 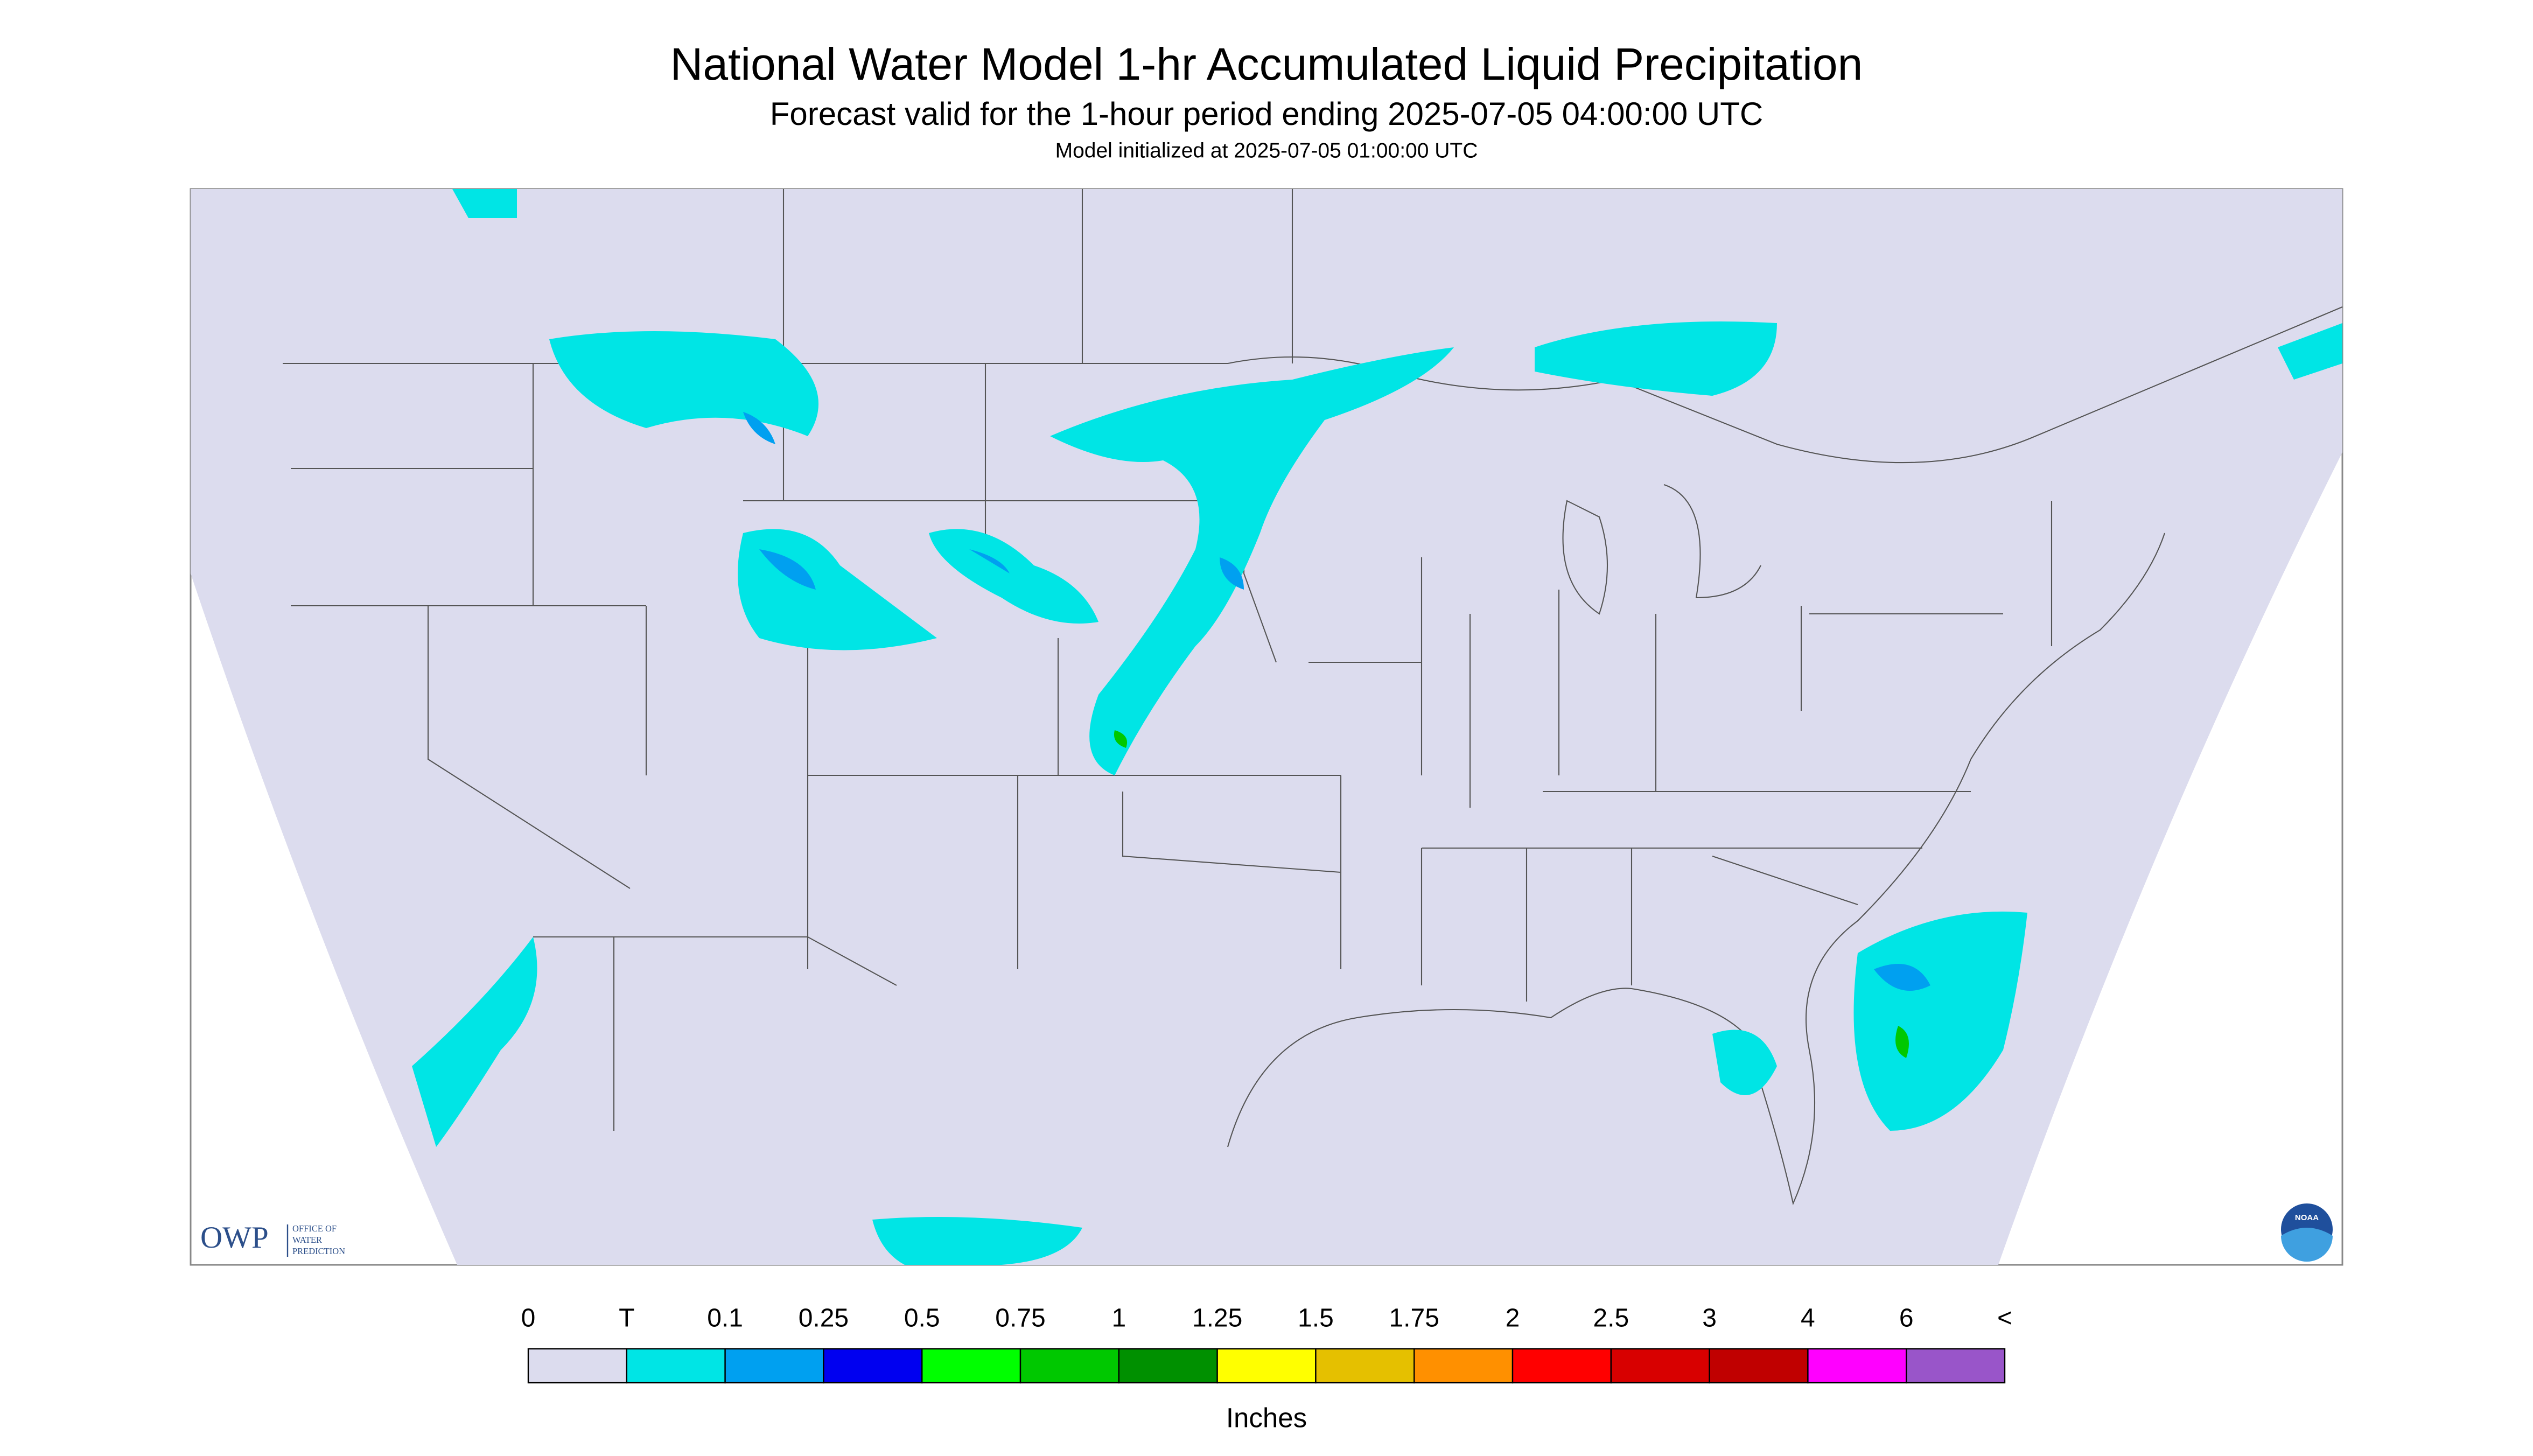 What do you see at coordinates (1513, 1318) in the screenshot?
I see `legend-label: 2` at bounding box center [1513, 1318].